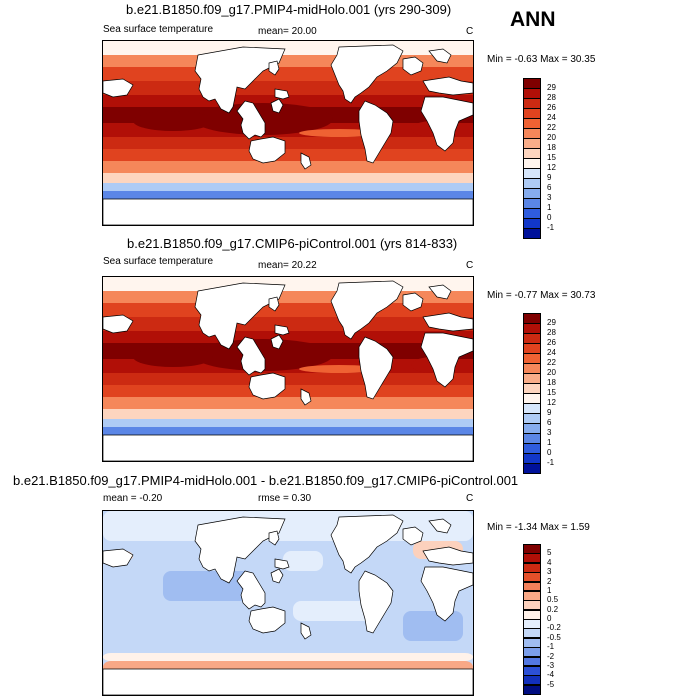 This screenshot has height=700, width=700. What do you see at coordinates (285, 498) in the screenshot?
I see `panel3-rmse: rmse = 0.30` at bounding box center [285, 498].